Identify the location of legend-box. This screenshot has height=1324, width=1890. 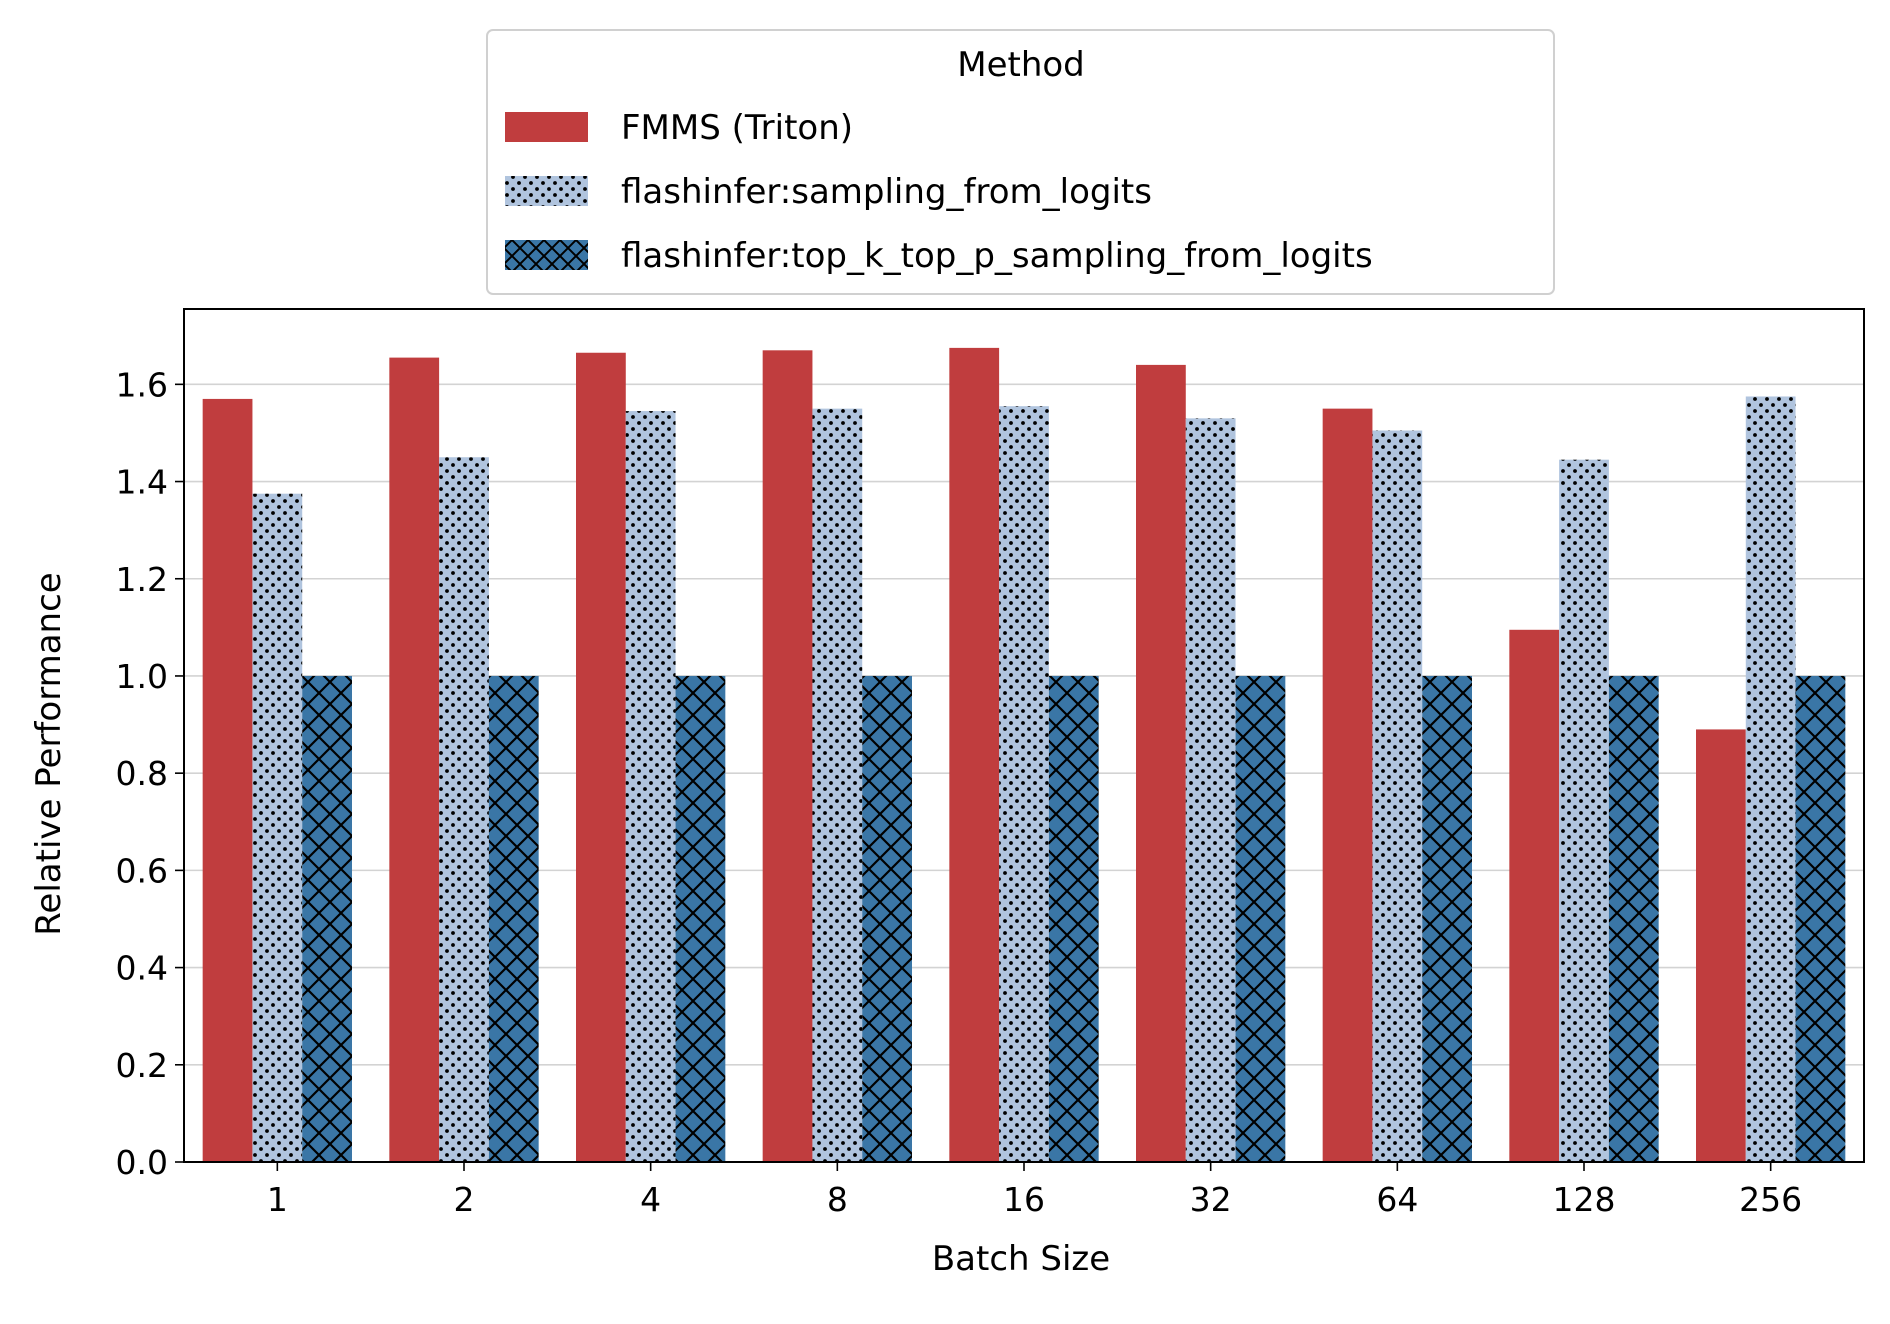
(1020, 162).